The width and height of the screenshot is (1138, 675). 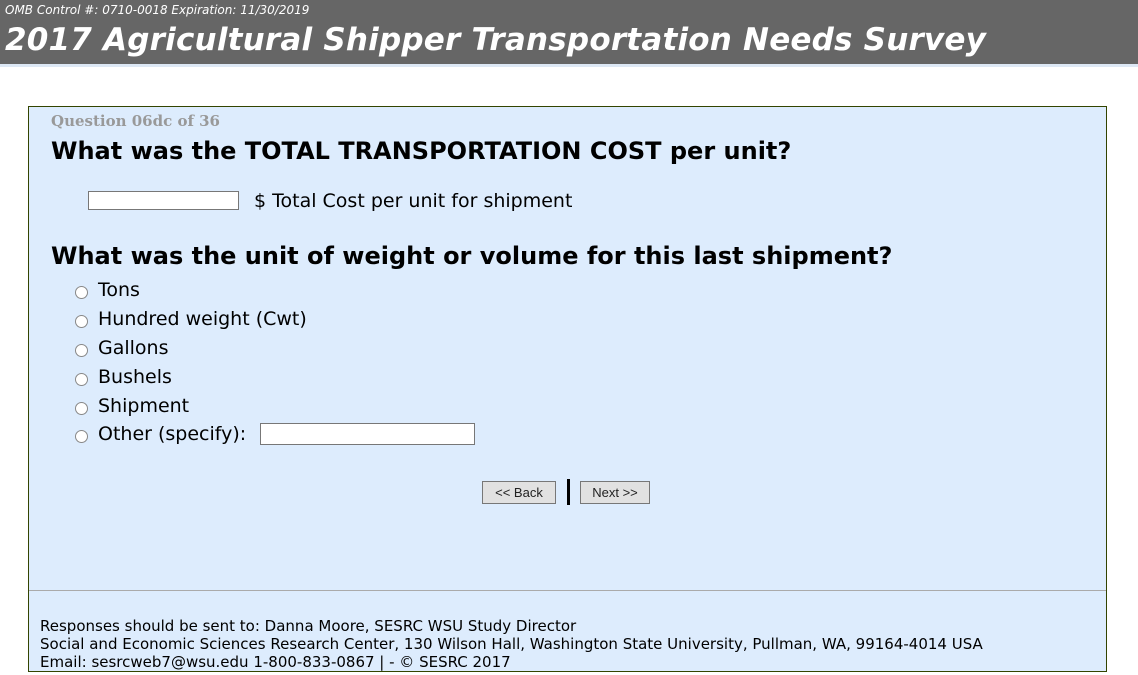 What do you see at coordinates (368, 434) in the screenshot?
I see `other-specify-input` at bounding box center [368, 434].